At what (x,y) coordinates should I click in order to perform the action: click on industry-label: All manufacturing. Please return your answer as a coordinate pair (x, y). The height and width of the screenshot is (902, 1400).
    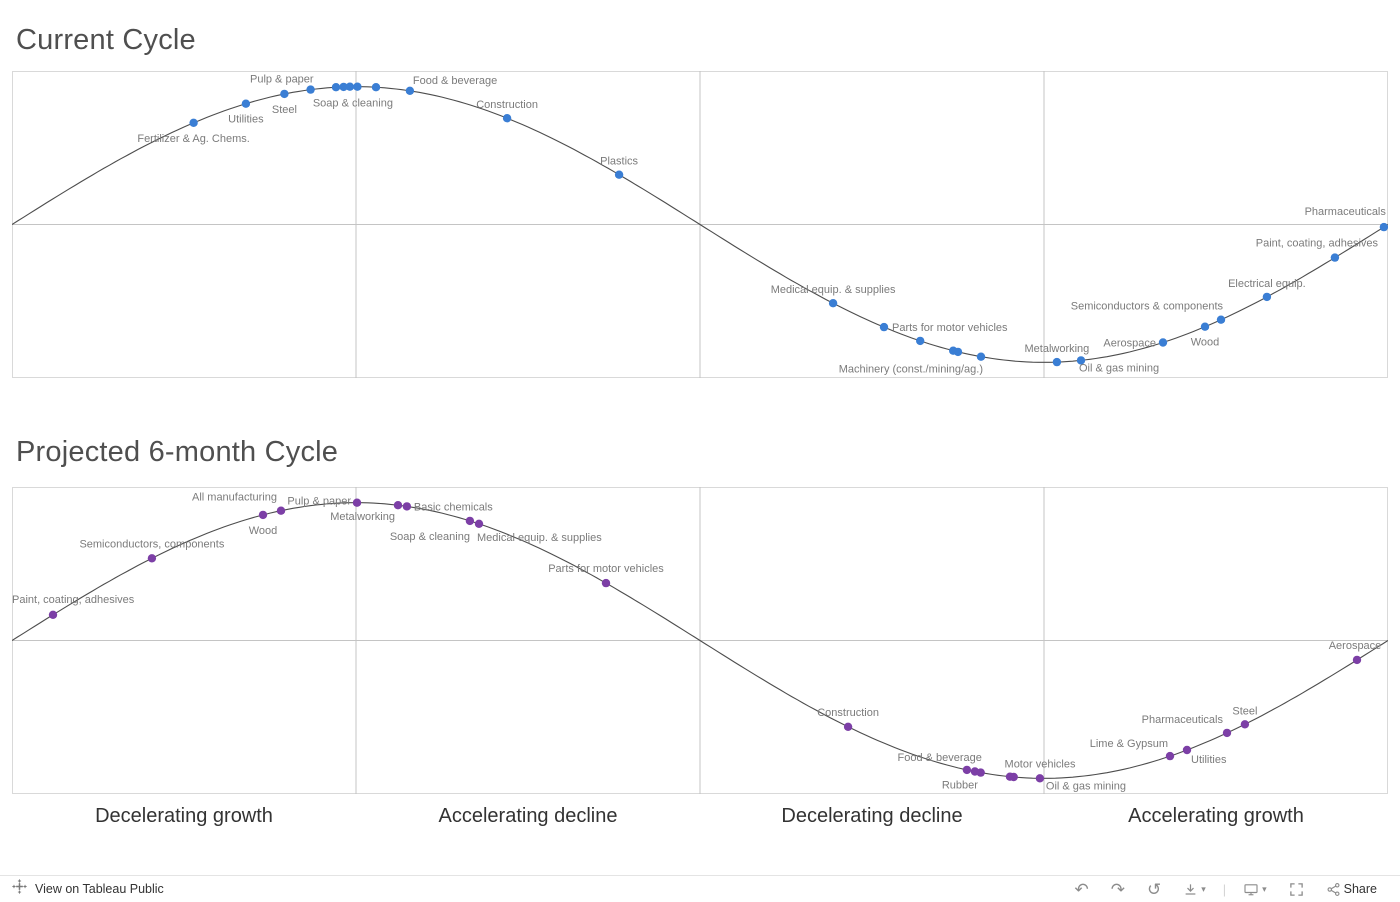
    Looking at the image, I should click on (234, 498).